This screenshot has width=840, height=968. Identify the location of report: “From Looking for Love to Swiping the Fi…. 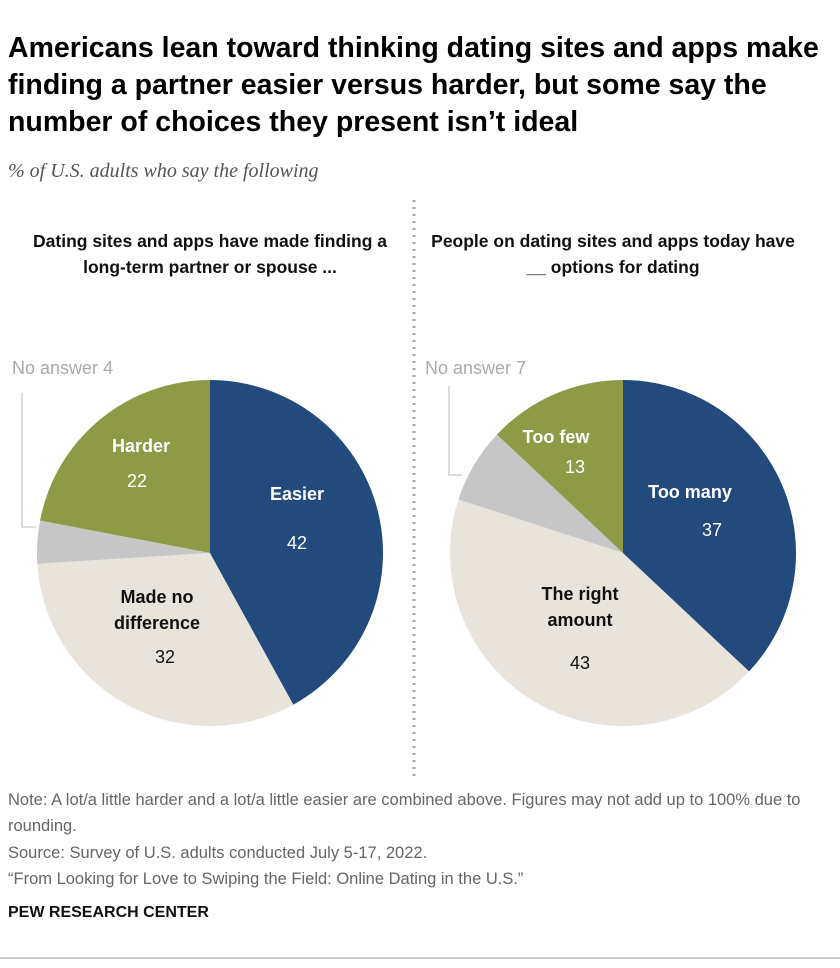
(266, 879).